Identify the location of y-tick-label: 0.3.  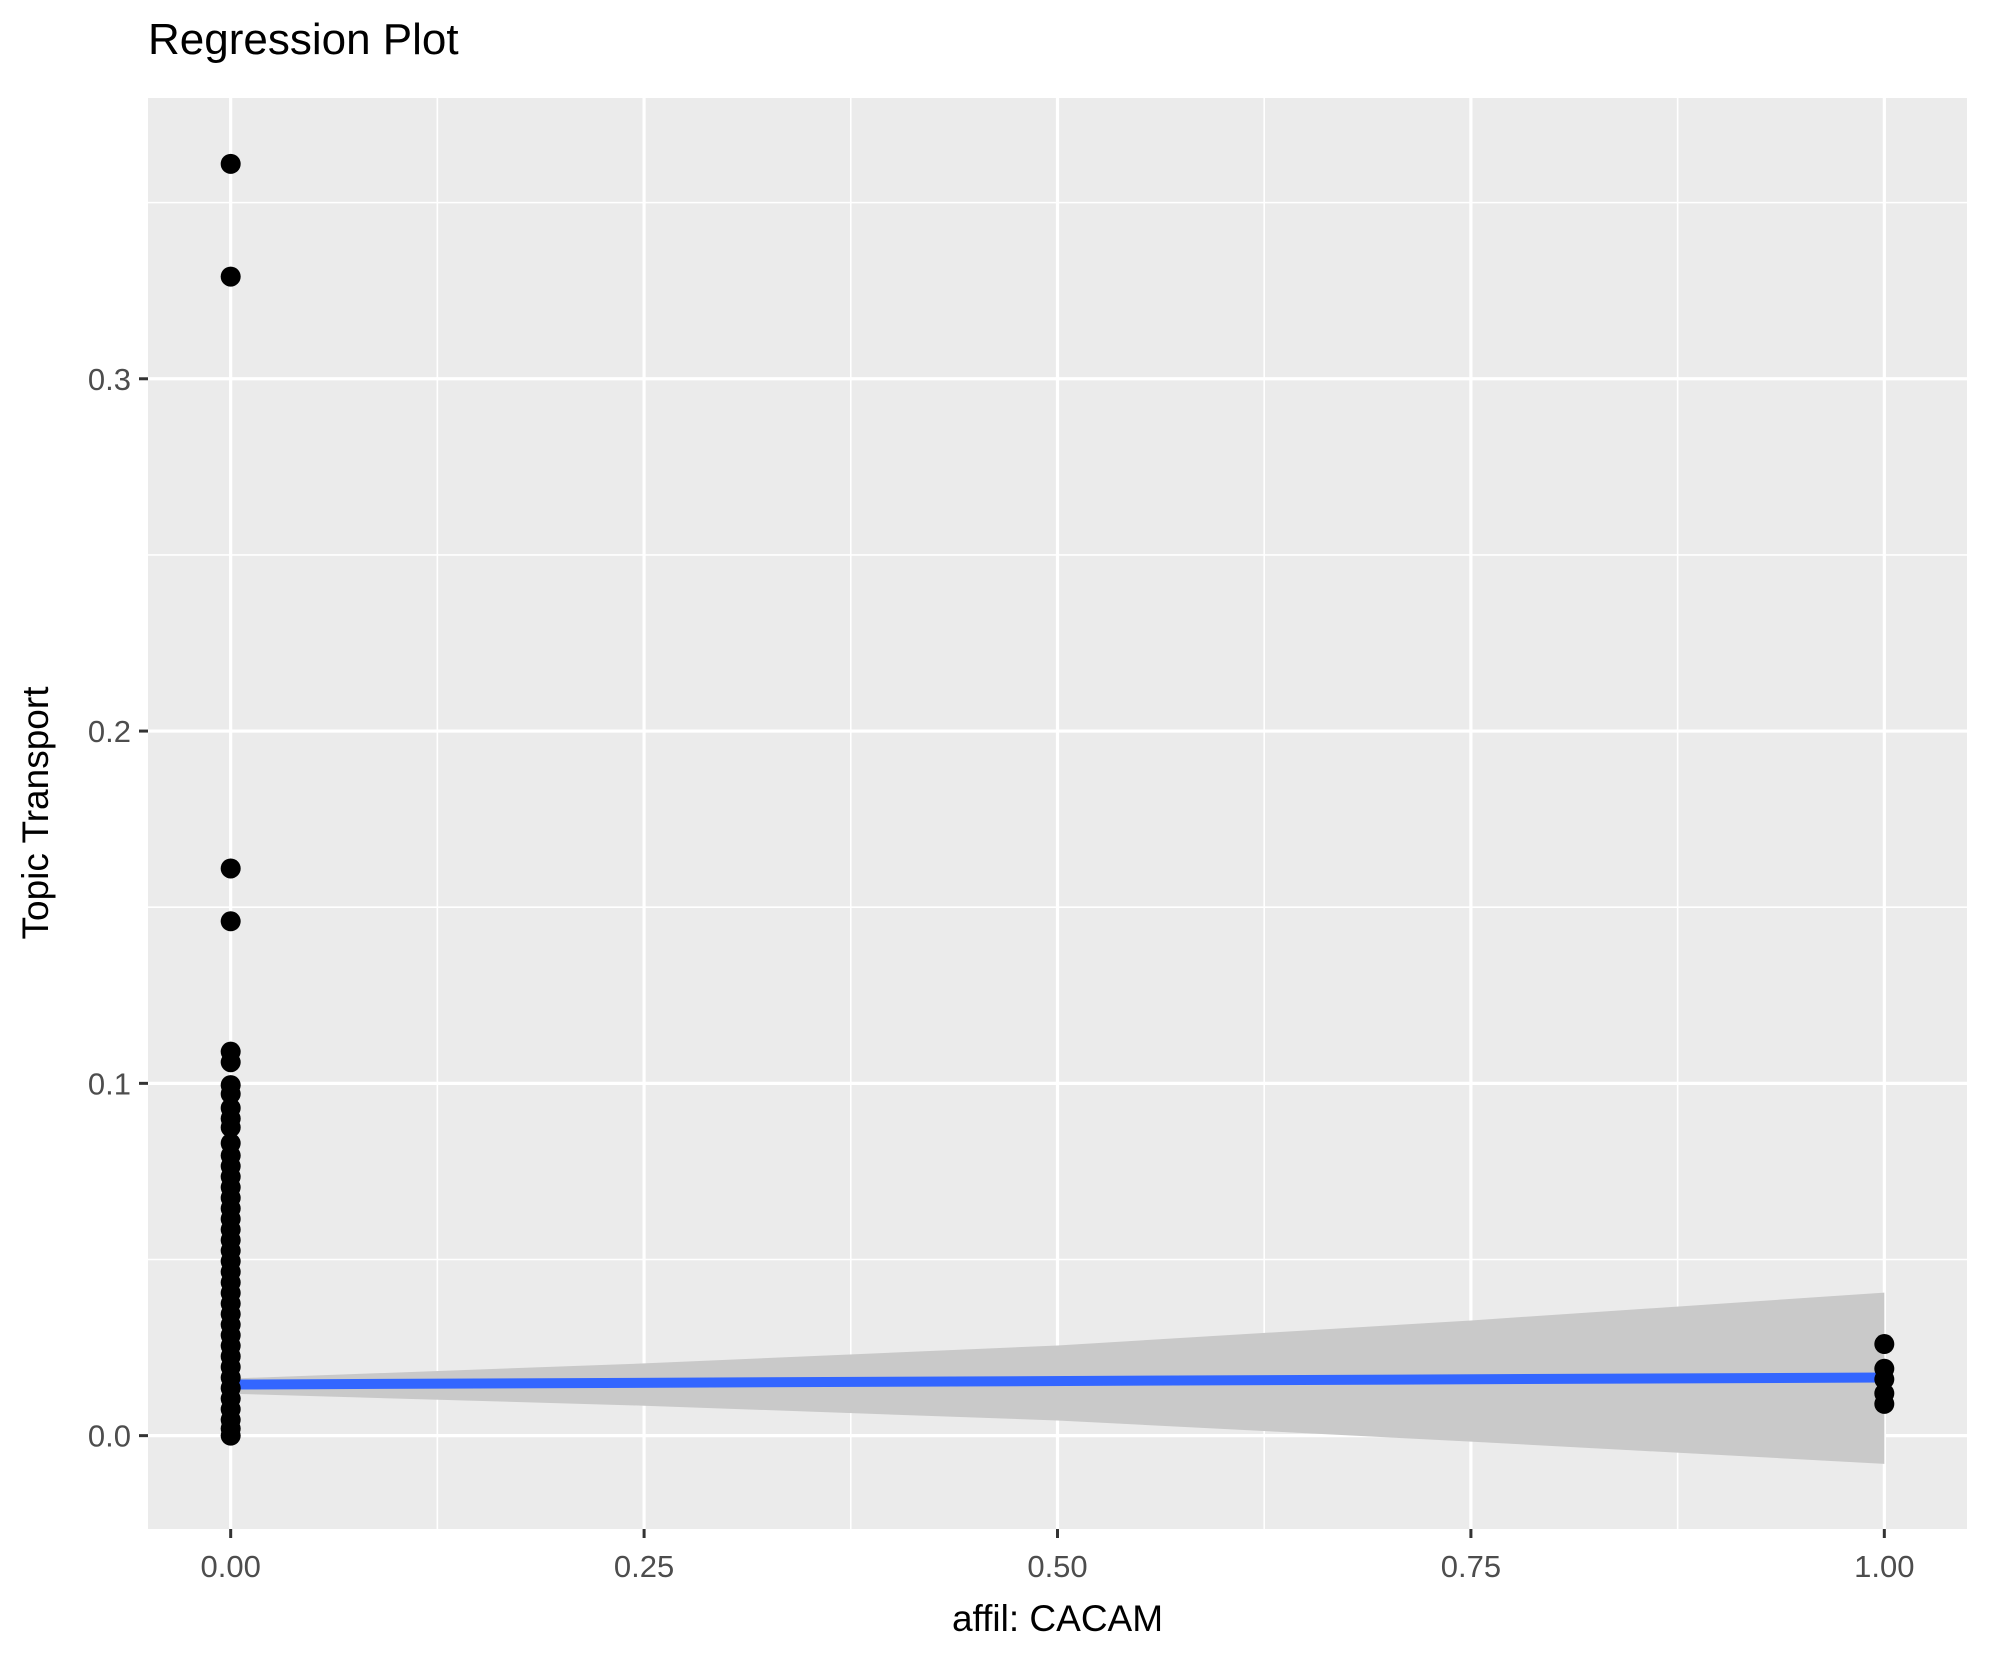
(109, 379).